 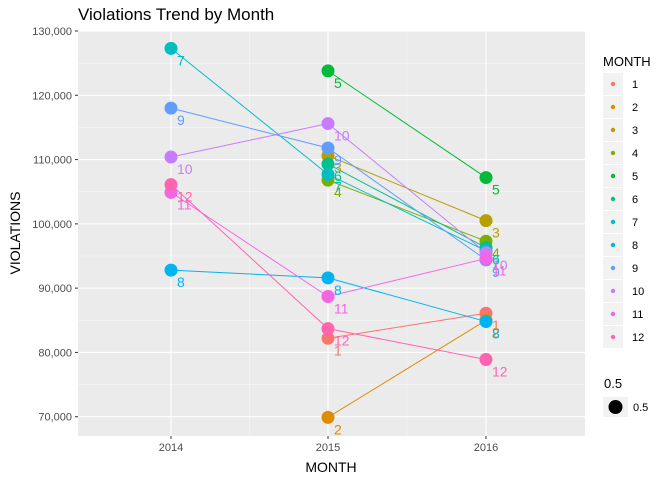 I want to click on chart-title: Violations Trend by Month, so click(x=176, y=14).